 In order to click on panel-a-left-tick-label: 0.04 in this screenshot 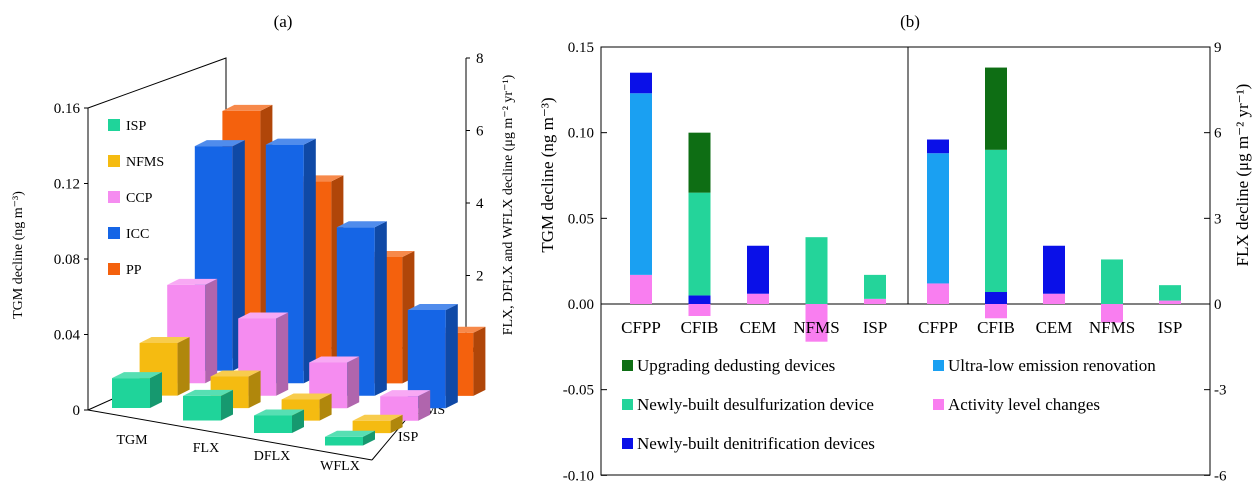, I will do `click(67, 336)`.